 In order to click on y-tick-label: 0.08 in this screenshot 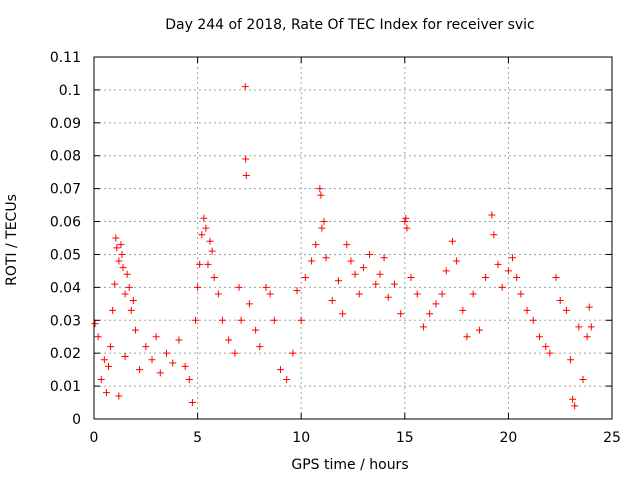, I will do `click(65, 157)`.